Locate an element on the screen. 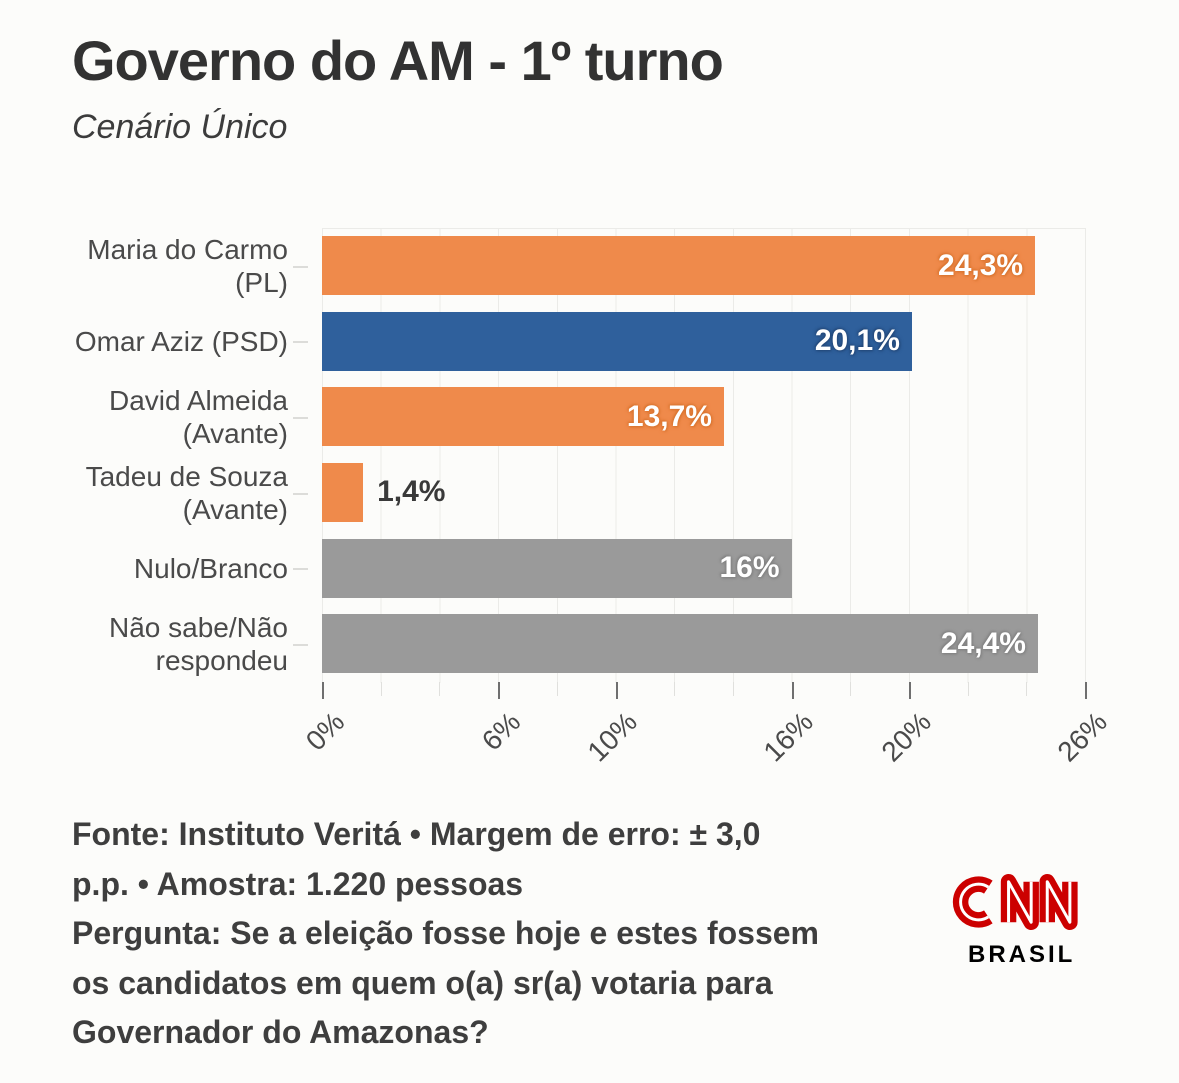  chart-row: Omar Aziz (PSD) 20,1% is located at coordinates (589, 342).